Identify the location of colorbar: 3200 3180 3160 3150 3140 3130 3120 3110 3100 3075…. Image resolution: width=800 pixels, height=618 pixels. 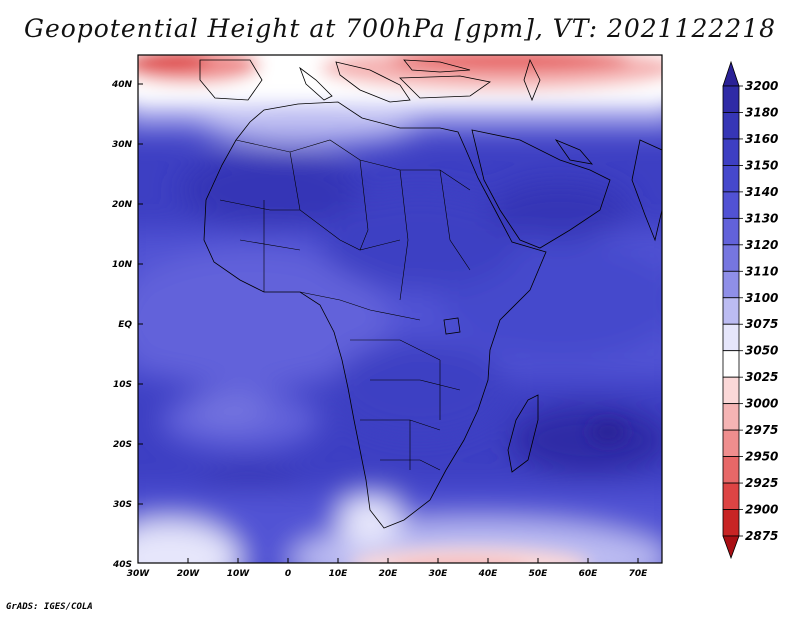
(750, 310).